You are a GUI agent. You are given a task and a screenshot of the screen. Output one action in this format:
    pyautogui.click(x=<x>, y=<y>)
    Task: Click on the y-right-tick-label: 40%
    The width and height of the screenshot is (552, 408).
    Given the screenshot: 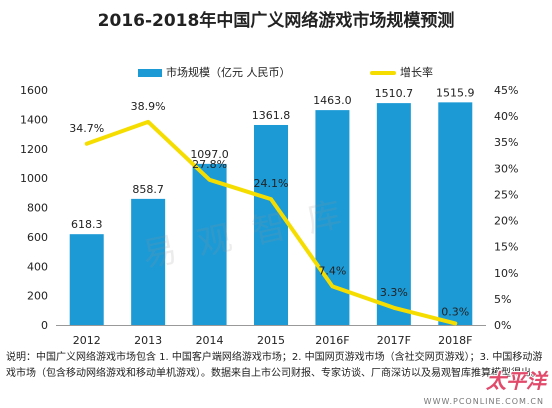 What is the action you would take?
    pyautogui.click(x=506, y=116)
    